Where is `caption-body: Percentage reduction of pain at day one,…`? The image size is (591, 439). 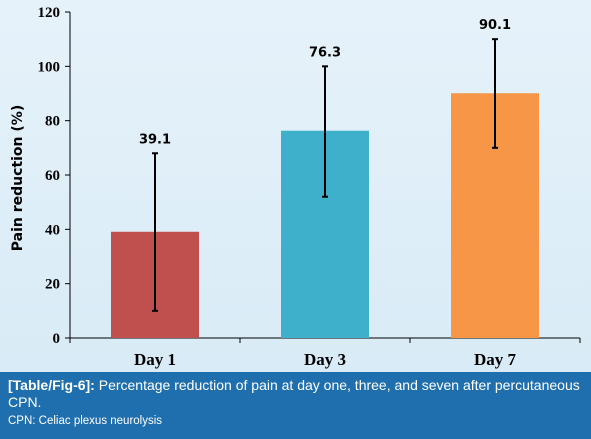
caption-body: Percentage reduction of pain at day one,… is located at coordinates (294, 393).